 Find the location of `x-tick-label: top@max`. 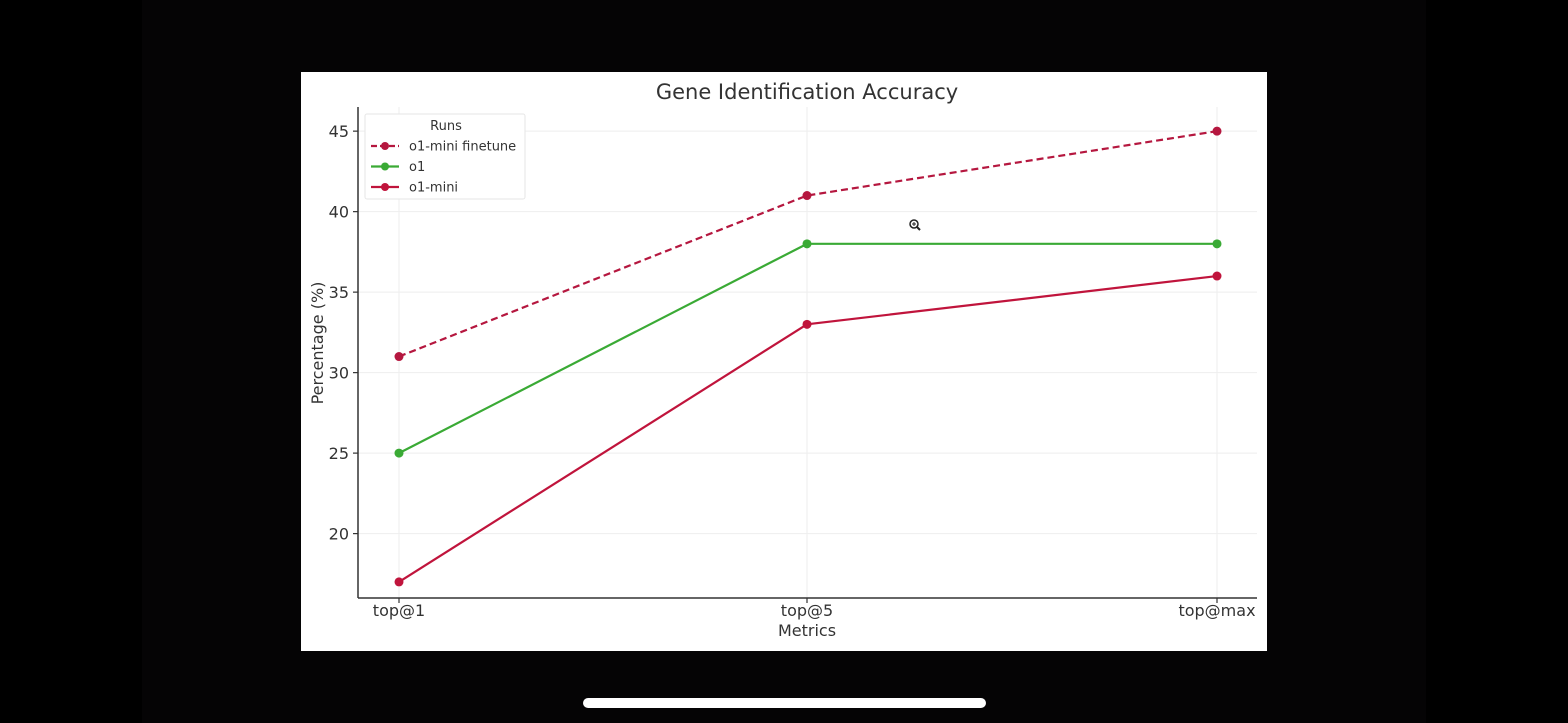

x-tick-label: top@max is located at coordinates (1216, 610).